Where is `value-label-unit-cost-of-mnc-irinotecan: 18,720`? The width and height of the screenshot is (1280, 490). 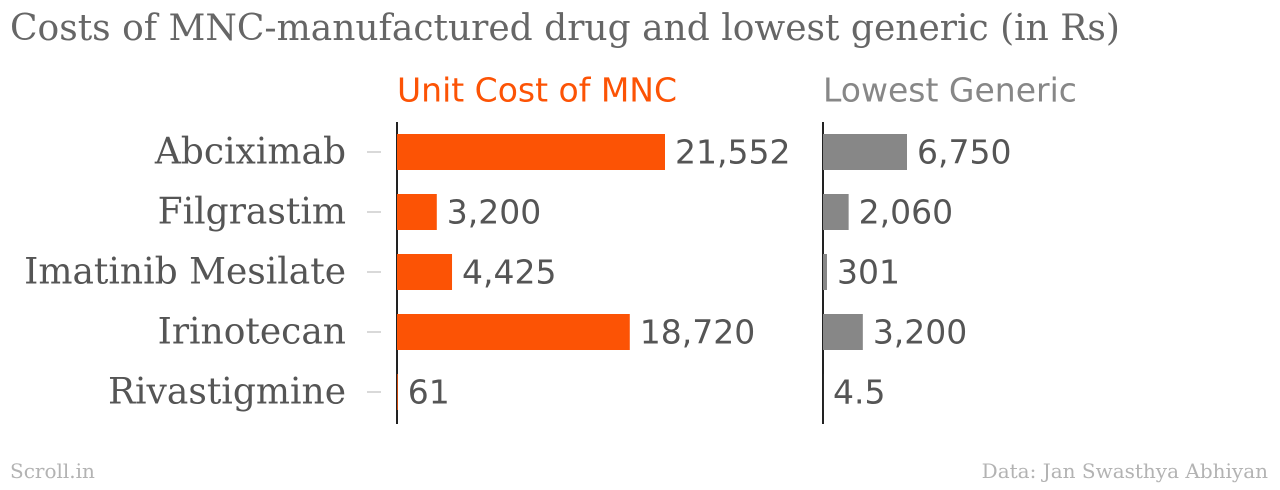
value-label-unit-cost-of-mnc-irinotecan: 18,720 is located at coordinates (697, 332).